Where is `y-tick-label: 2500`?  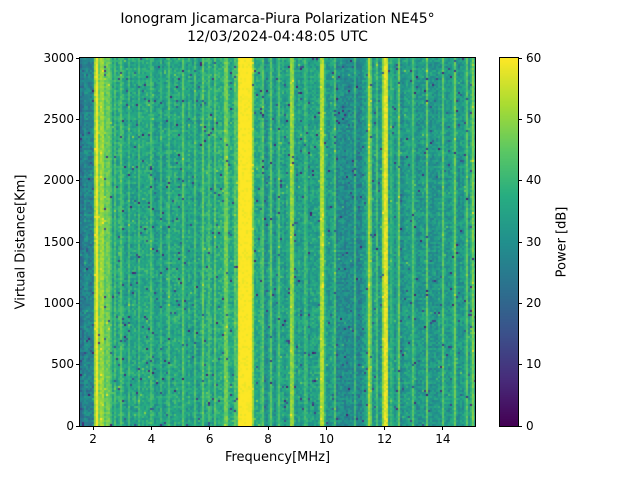 y-tick-label: 2500 is located at coordinates (58, 118).